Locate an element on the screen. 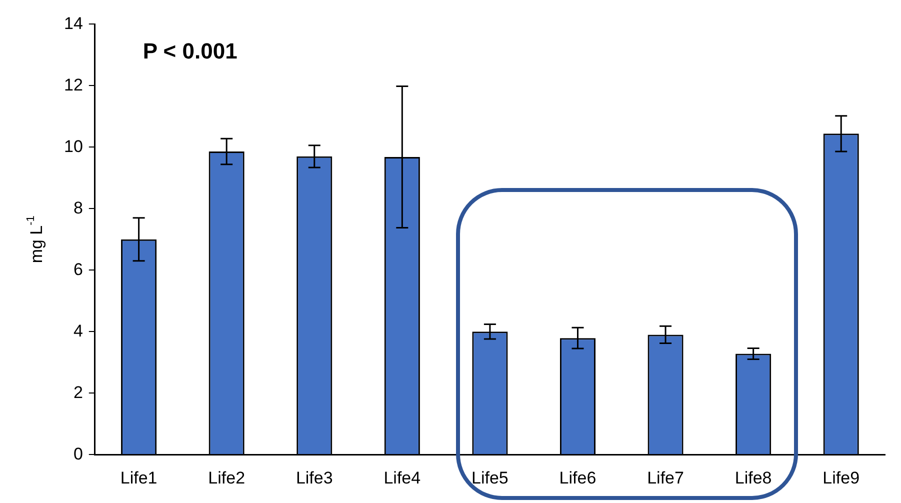 The height and width of the screenshot is (503, 901). y-tick-label: 8 is located at coordinates (78, 208).